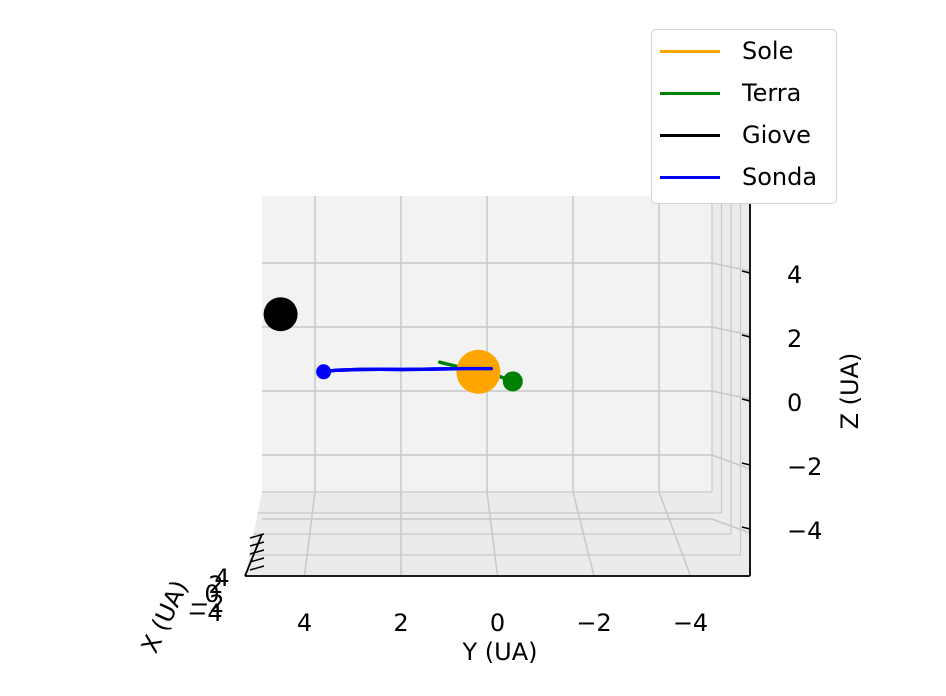  I want to click on data-series, so click(393, 345).